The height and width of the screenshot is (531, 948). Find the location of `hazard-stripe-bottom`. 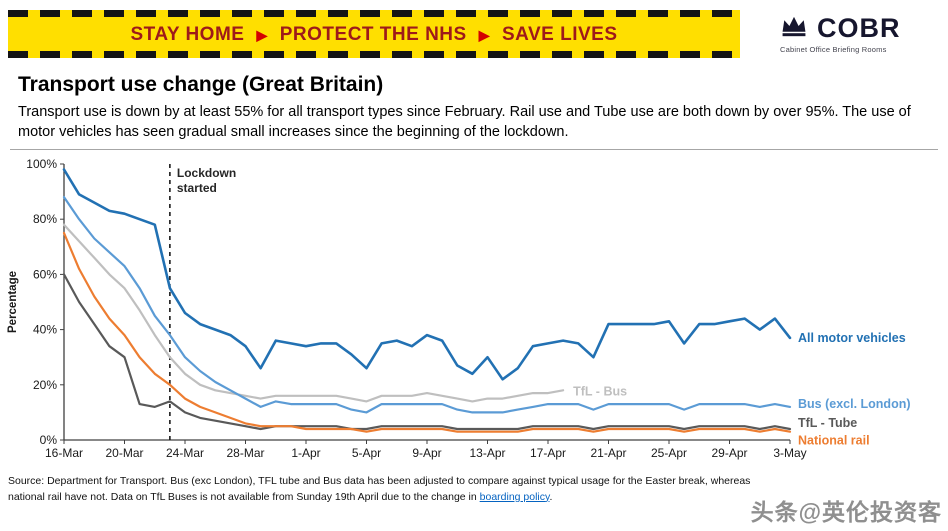

hazard-stripe-bottom is located at coordinates (374, 54).